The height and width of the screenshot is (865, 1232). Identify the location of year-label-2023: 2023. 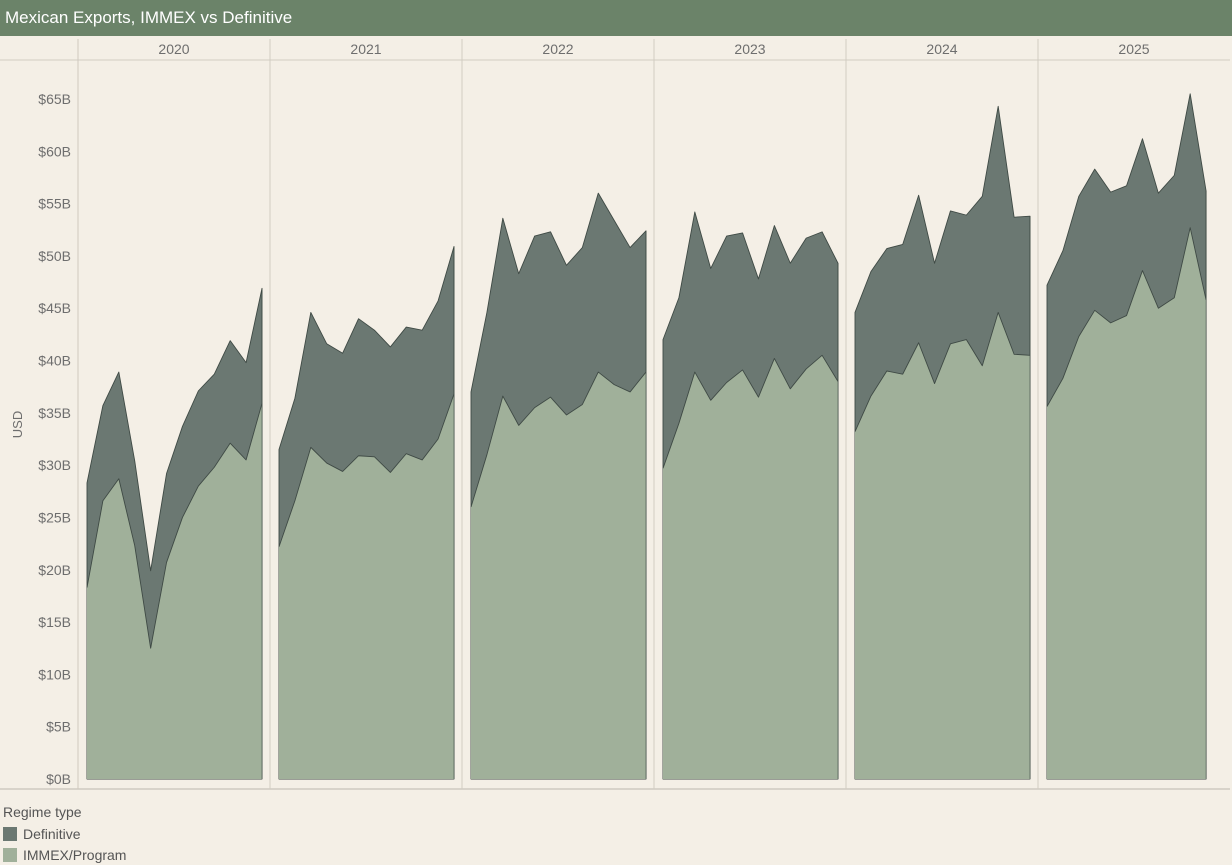
(749, 49).